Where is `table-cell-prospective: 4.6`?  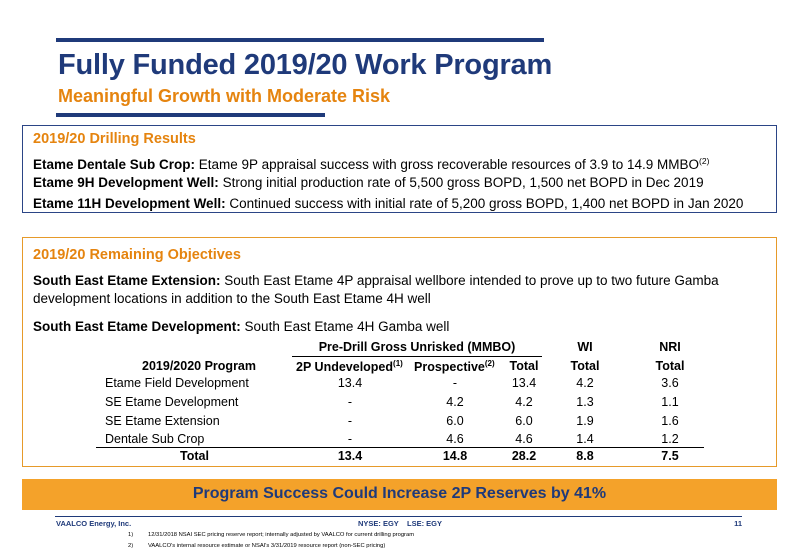 table-cell-prospective: 4.6 is located at coordinates (455, 439).